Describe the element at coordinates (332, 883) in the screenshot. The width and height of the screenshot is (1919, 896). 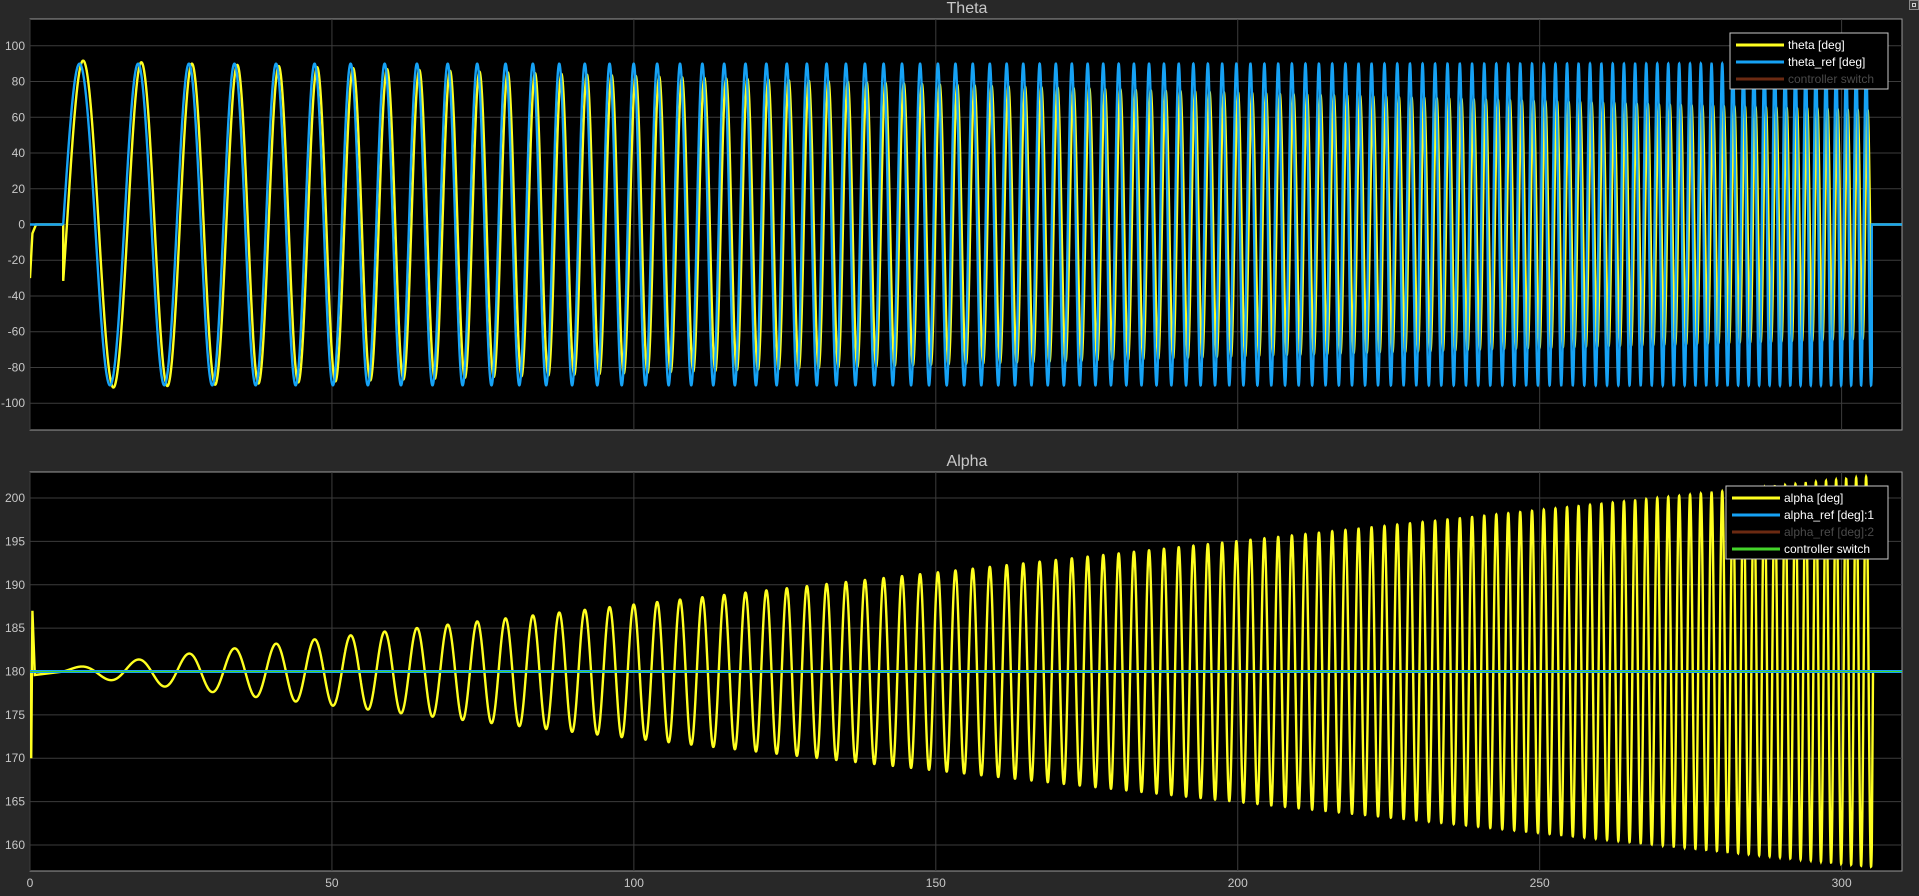
I see `x-tick-label: 50` at that location.